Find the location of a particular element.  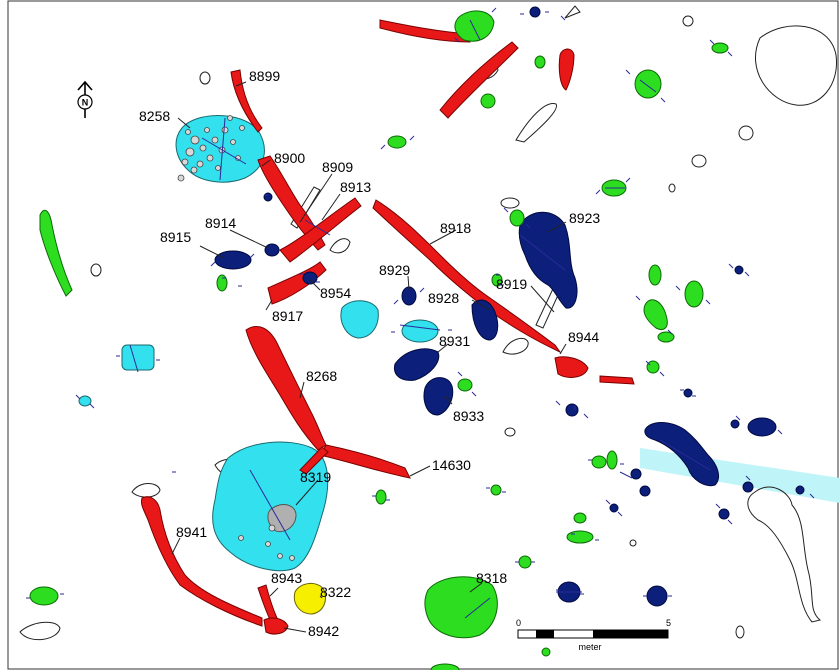

feature-label-8258: 8258 is located at coordinates (154, 116).